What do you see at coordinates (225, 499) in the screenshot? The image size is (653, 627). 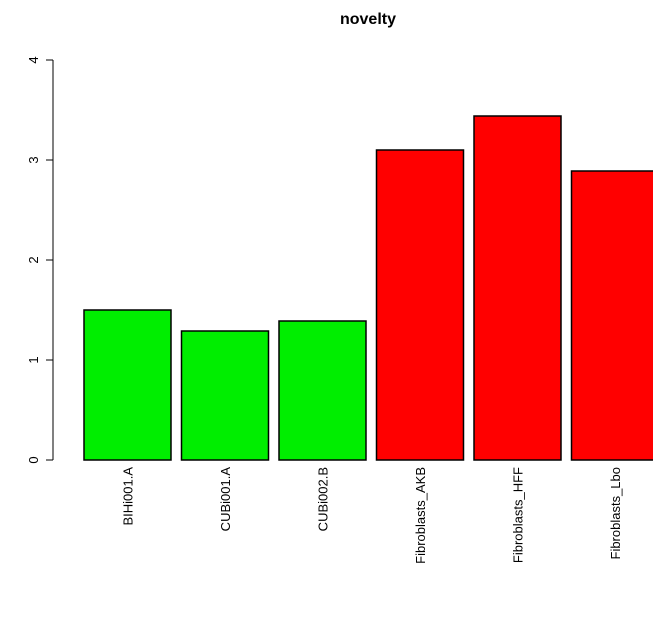 I see `x-category-label: CUBi001.A` at bounding box center [225, 499].